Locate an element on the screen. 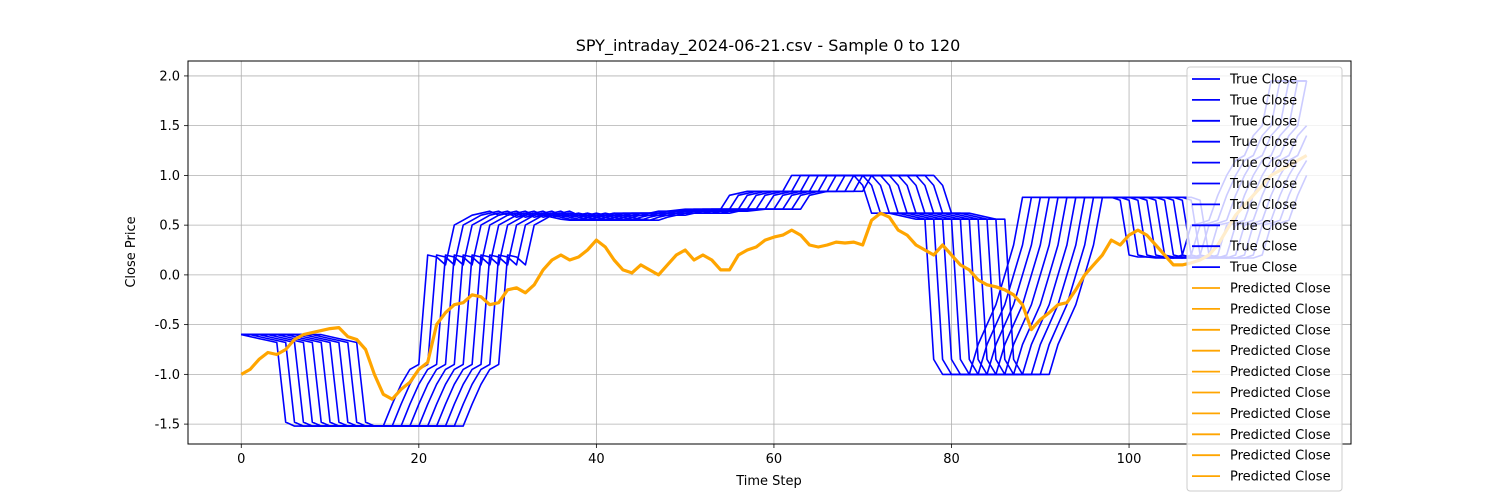  y-tick-label: 1.5 is located at coordinates (169, 126).